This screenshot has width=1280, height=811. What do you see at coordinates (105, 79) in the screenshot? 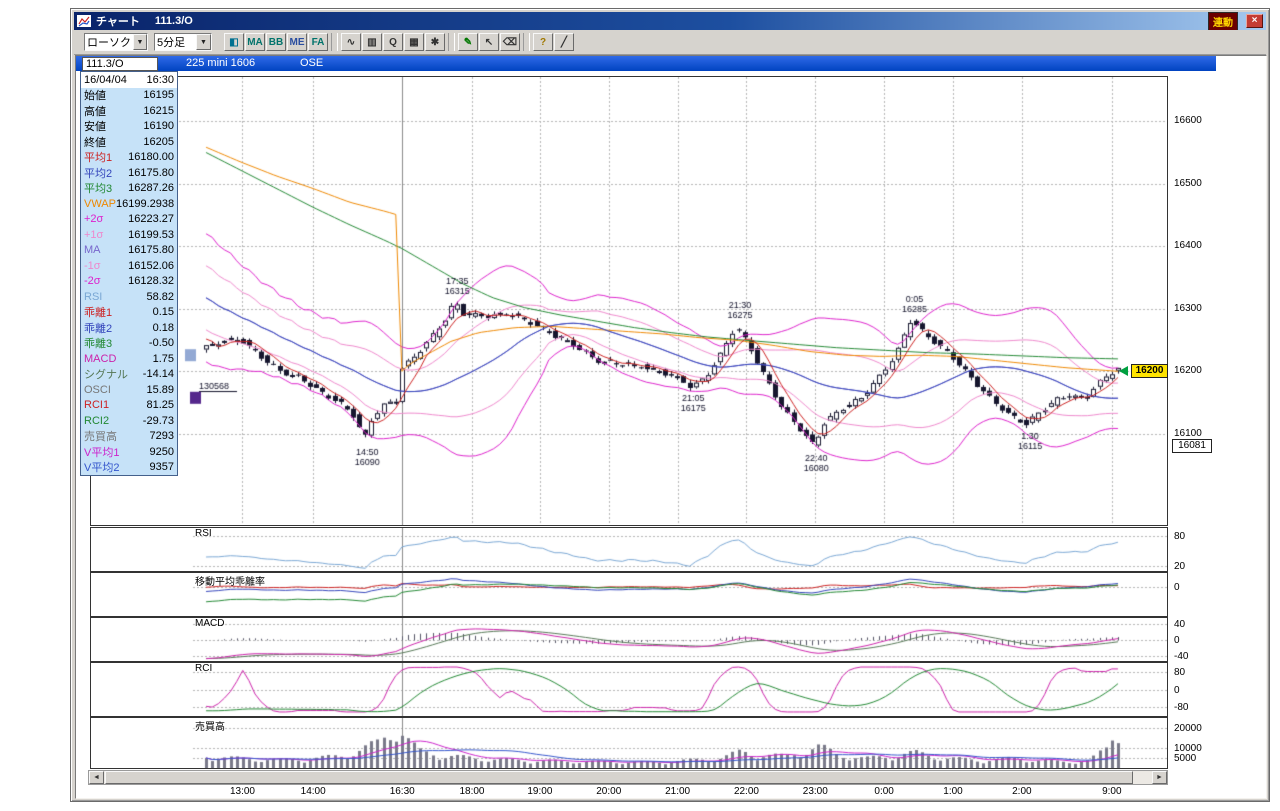
I see `quote-date: 16/04/04` at bounding box center [105, 79].